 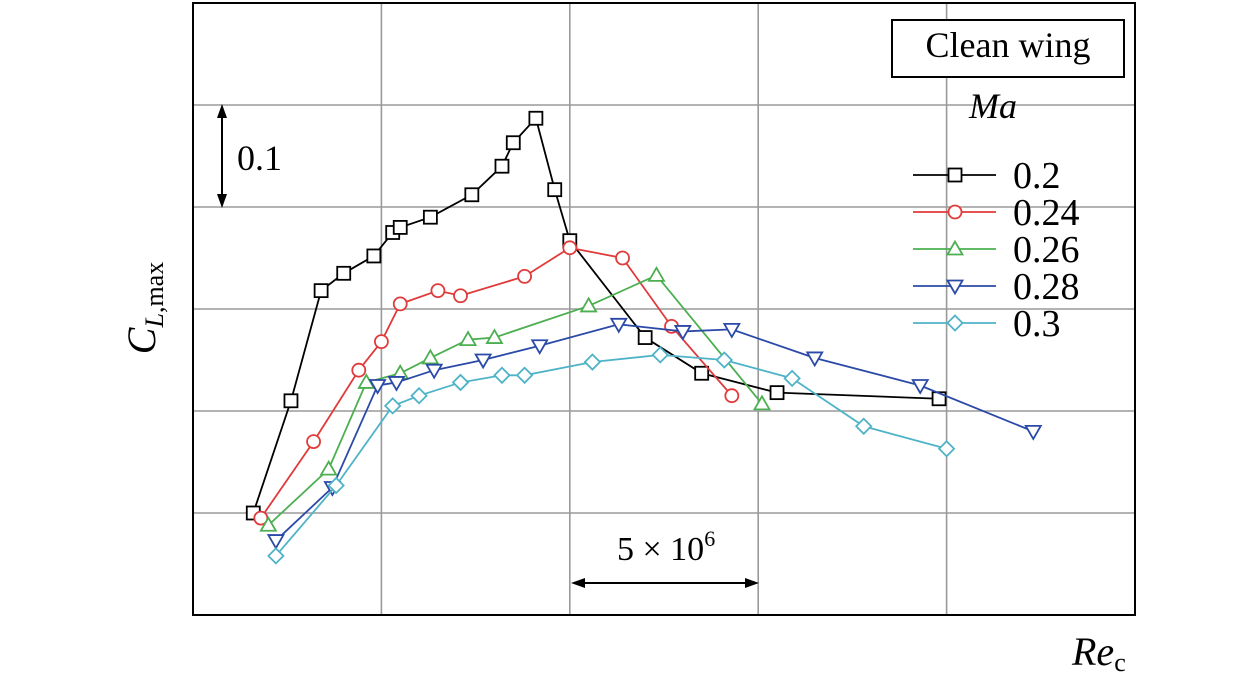 I want to click on legend-entry: 0.26, so click(x=996, y=250).